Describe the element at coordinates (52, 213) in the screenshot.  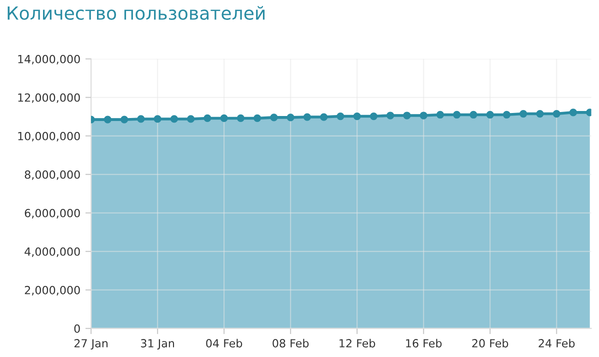
I see `y-tick-label: 6,000,000` at that location.